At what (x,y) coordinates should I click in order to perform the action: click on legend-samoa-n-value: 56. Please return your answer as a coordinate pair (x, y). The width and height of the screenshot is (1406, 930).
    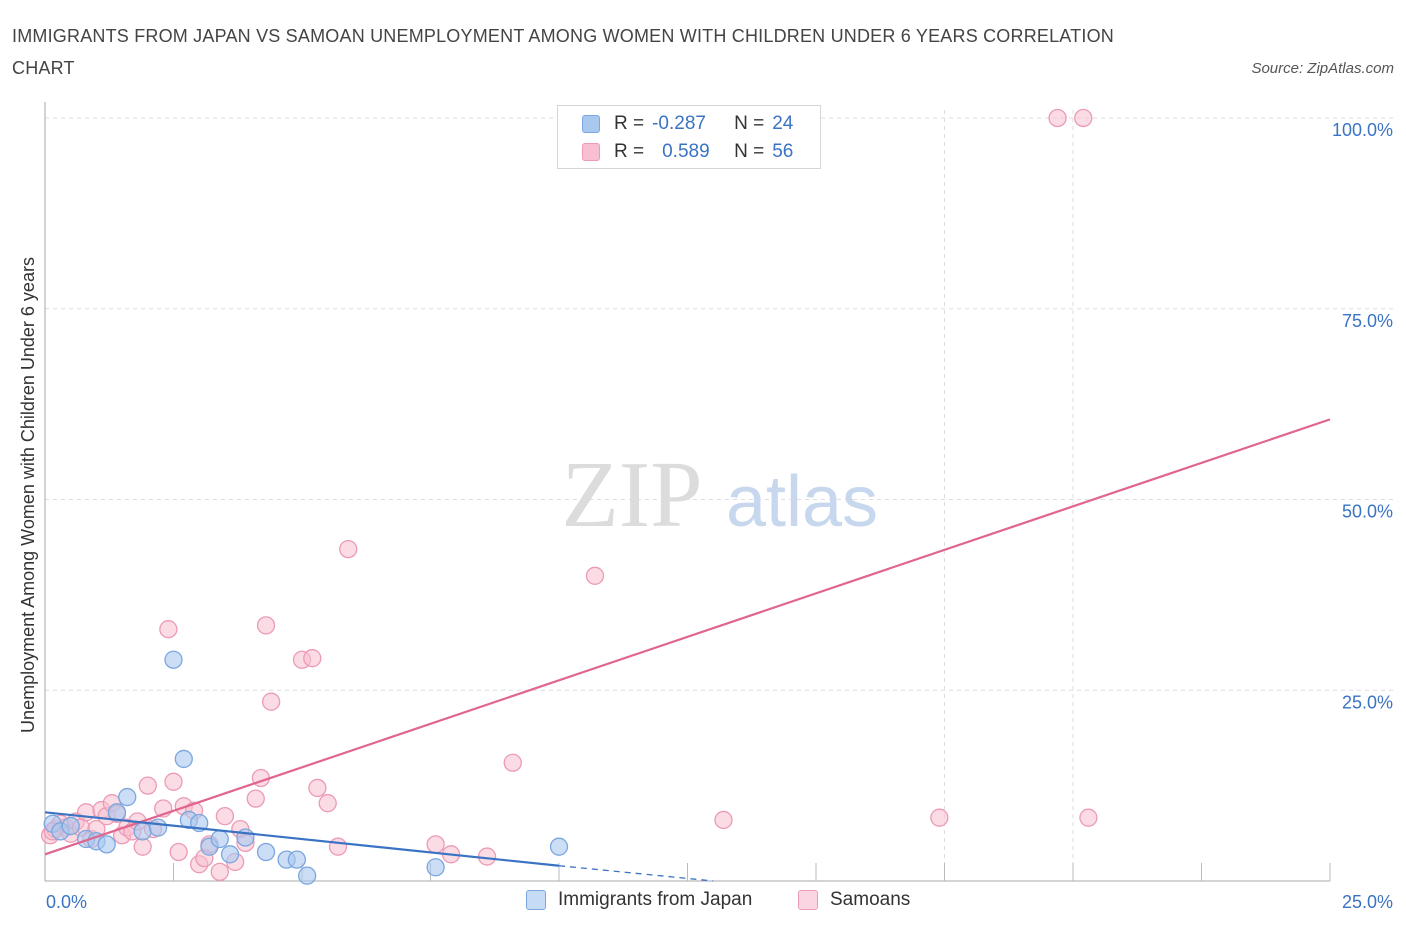
    Looking at the image, I should click on (783, 151).